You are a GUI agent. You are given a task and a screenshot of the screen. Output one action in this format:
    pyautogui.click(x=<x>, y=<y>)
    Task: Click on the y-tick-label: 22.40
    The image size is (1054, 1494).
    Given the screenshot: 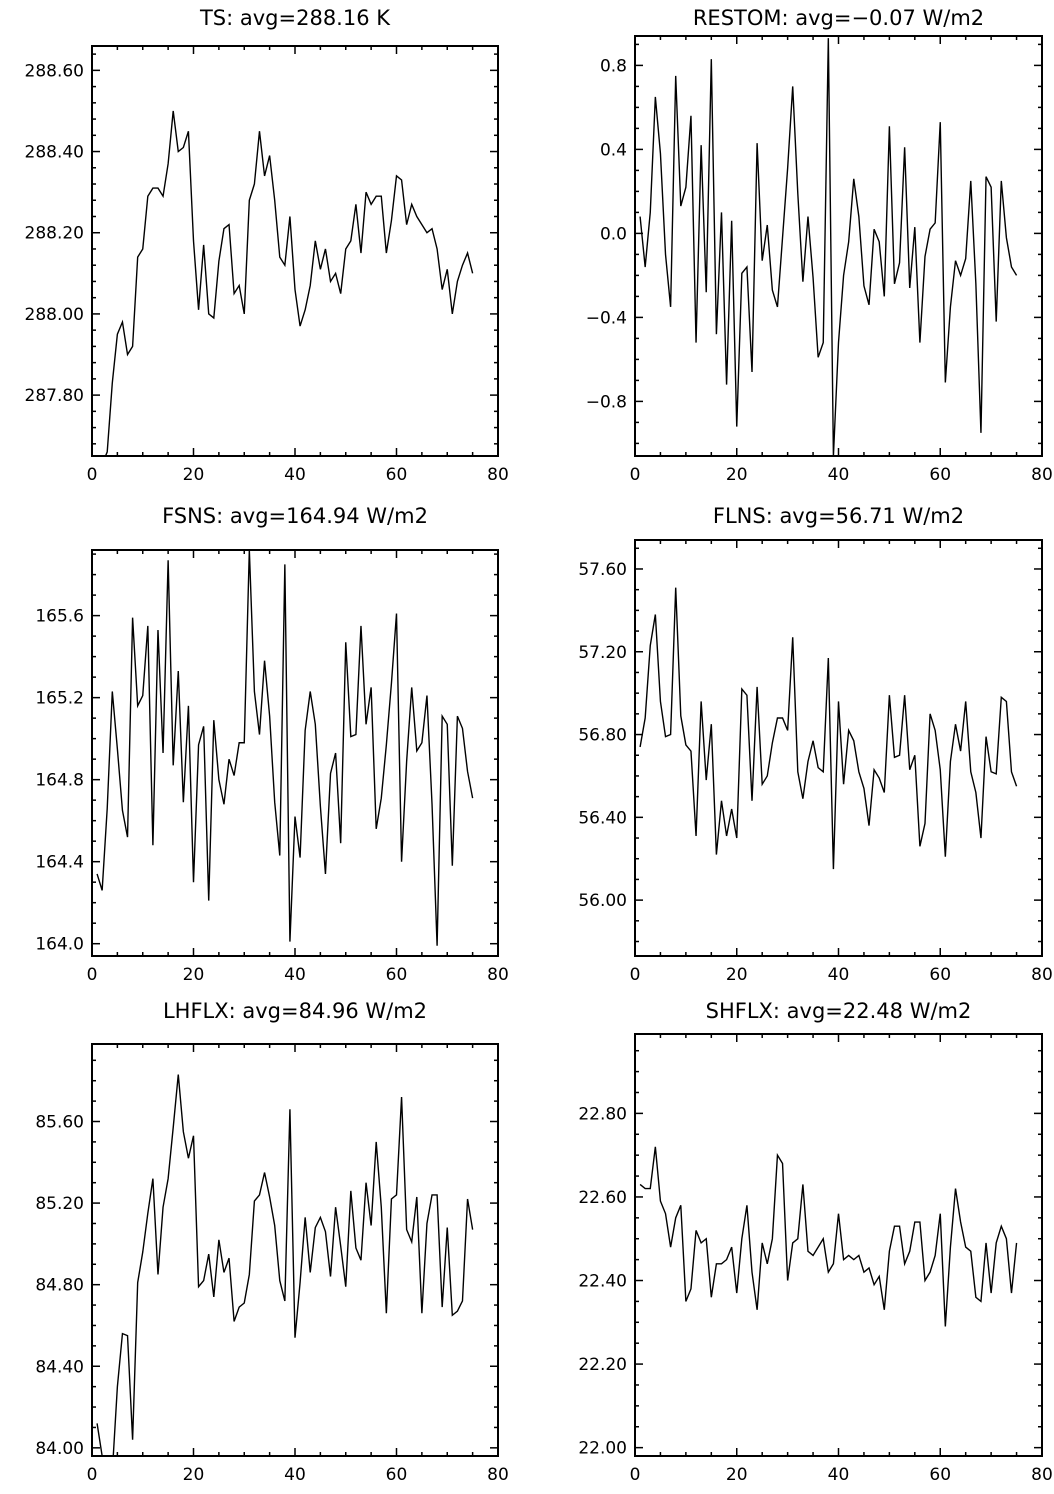 What is the action you would take?
    pyautogui.click(x=602, y=1282)
    